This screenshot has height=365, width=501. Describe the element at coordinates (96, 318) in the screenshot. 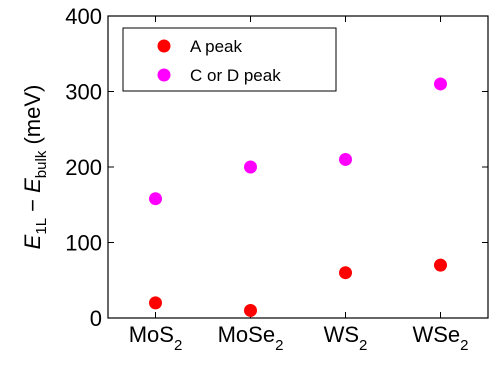

I see `y-tick-label: 0` at that location.